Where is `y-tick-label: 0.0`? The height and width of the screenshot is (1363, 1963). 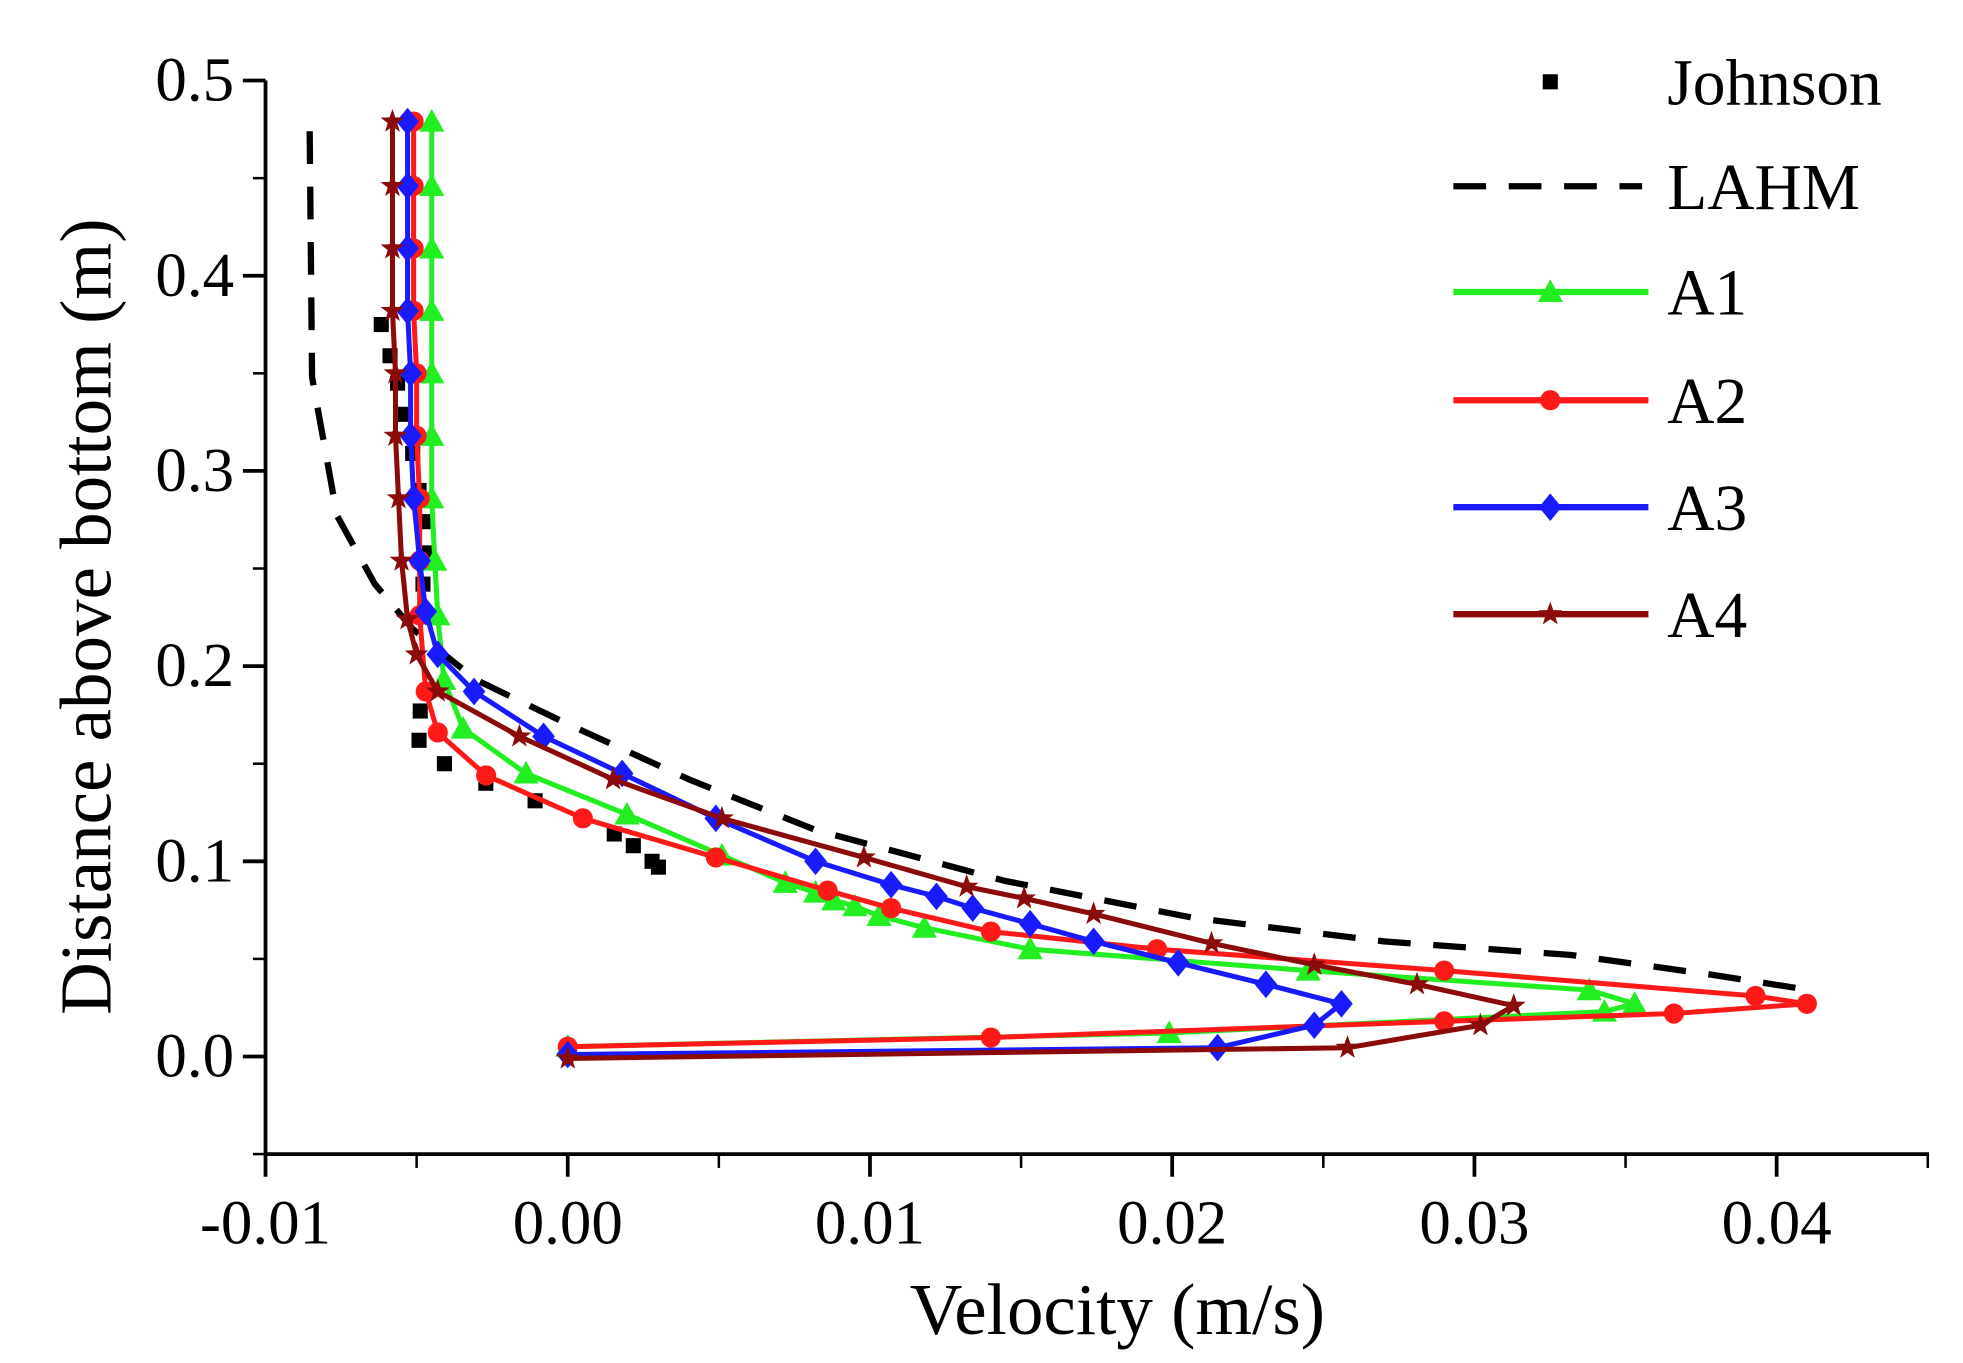 y-tick-label: 0.0 is located at coordinates (194, 1056).